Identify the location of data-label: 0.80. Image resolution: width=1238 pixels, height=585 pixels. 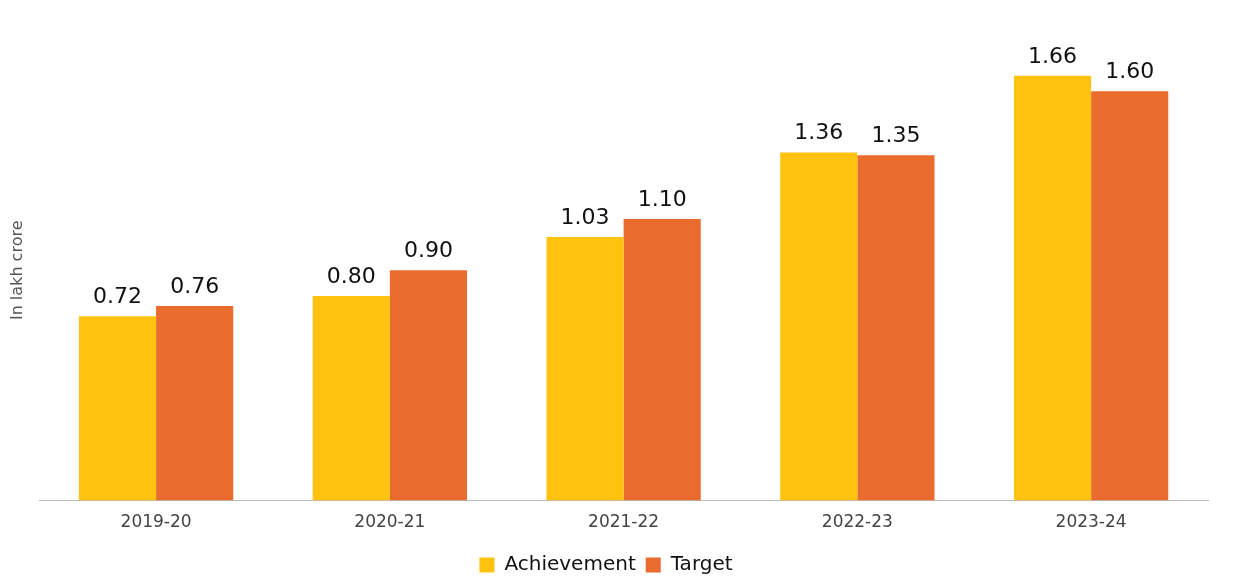
(351, 275).